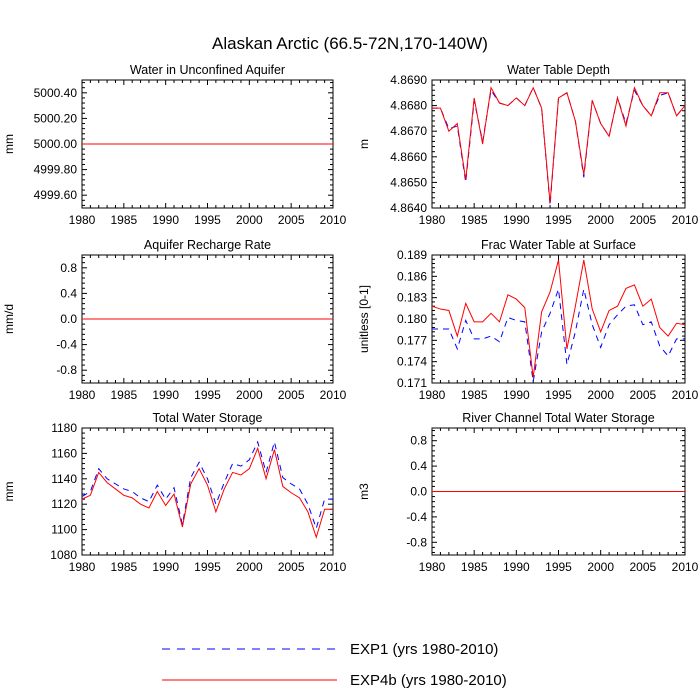 The width and height of the screenshot is (700, 700). I want to click on panel-title: Frac Water Table at Surface, so click(558, 245).